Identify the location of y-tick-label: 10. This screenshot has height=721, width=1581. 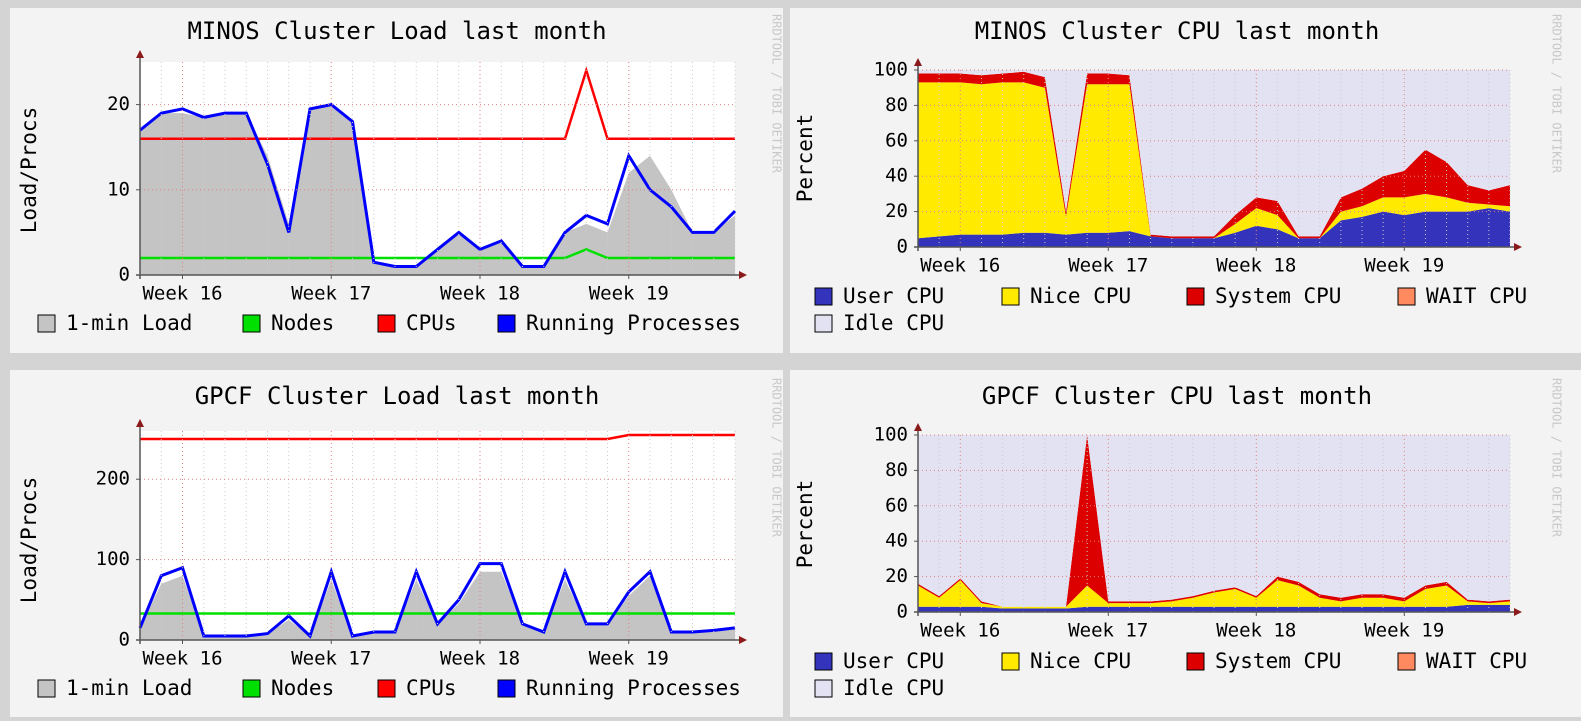
(118, 189).